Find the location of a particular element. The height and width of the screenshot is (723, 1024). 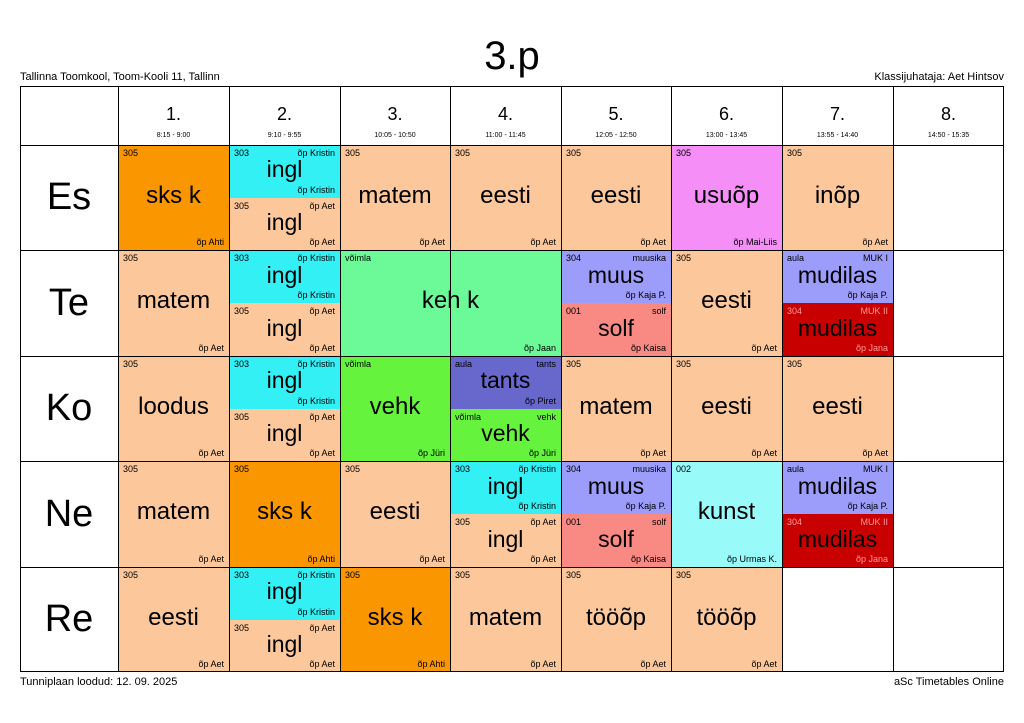

lesson-room: 304 is located at coordinates (795, 522).